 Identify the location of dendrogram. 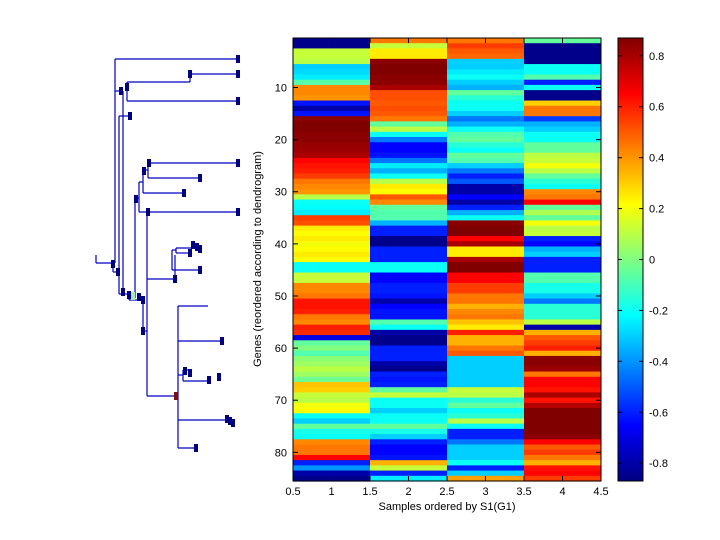
(167, 253).